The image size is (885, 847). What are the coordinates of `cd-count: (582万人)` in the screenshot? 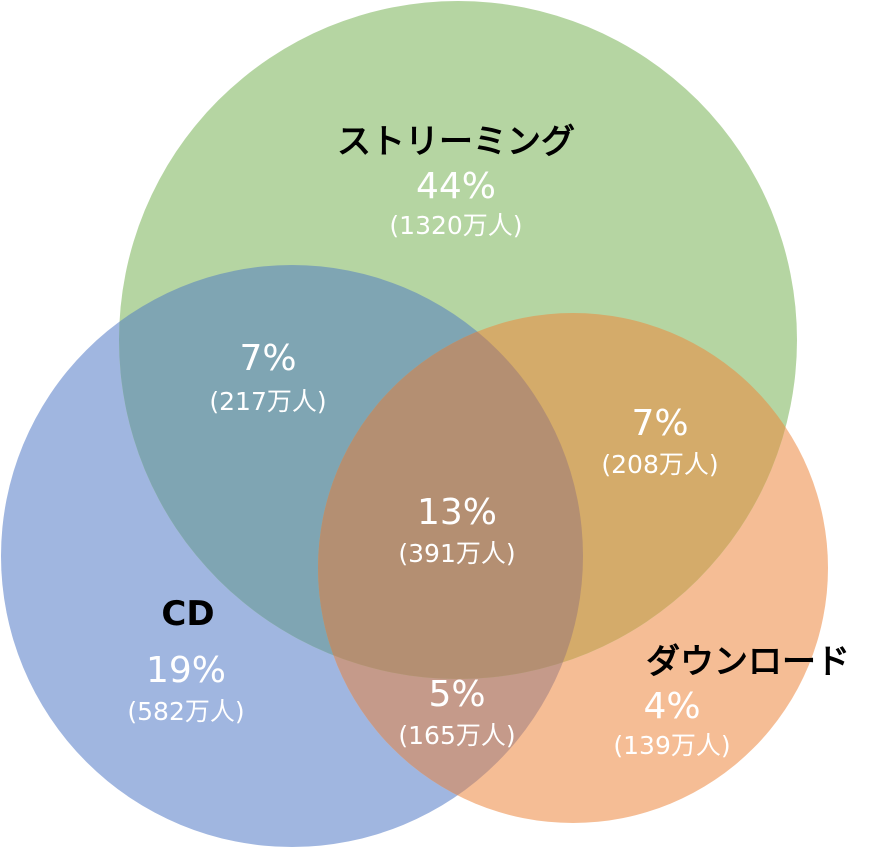 It's located at (186, 711).